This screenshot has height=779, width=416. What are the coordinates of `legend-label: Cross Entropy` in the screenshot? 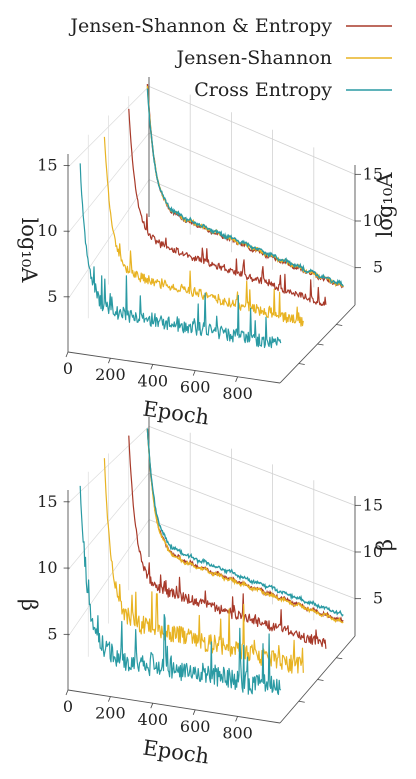 It's located at (263, 90).